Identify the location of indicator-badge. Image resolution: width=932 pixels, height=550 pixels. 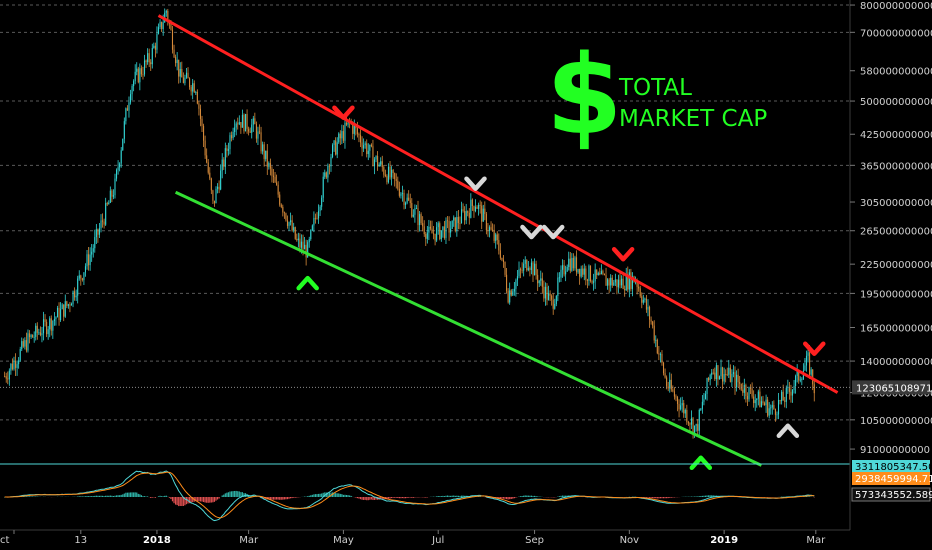
(891, 478).